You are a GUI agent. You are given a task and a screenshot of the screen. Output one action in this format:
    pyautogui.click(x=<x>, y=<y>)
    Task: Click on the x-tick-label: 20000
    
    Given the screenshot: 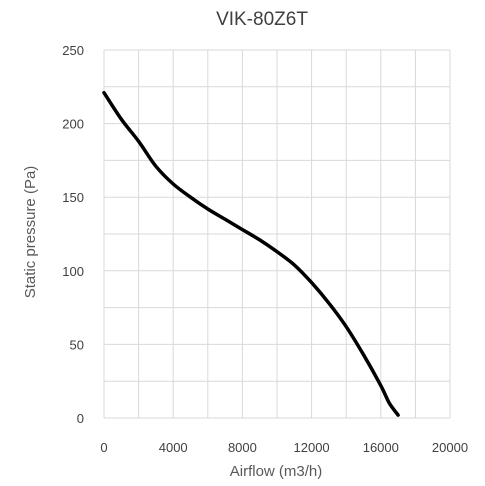 What is the action you would take?
    pyautogui.click(x=450, y=447)
    